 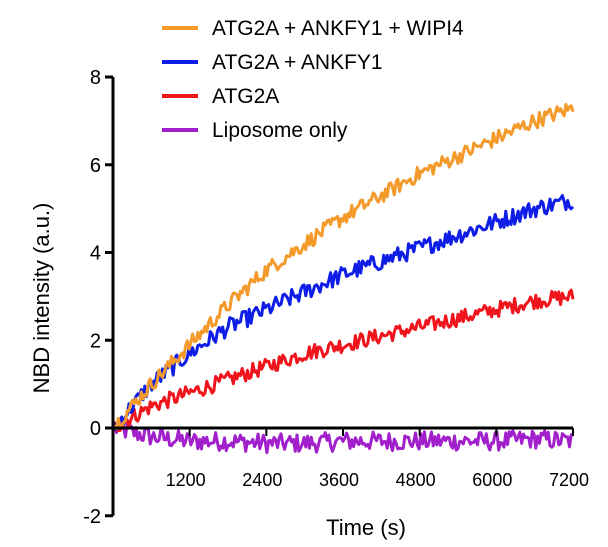 I want to click on legend-label-3: Liposome only, so click(x=280, y=130).